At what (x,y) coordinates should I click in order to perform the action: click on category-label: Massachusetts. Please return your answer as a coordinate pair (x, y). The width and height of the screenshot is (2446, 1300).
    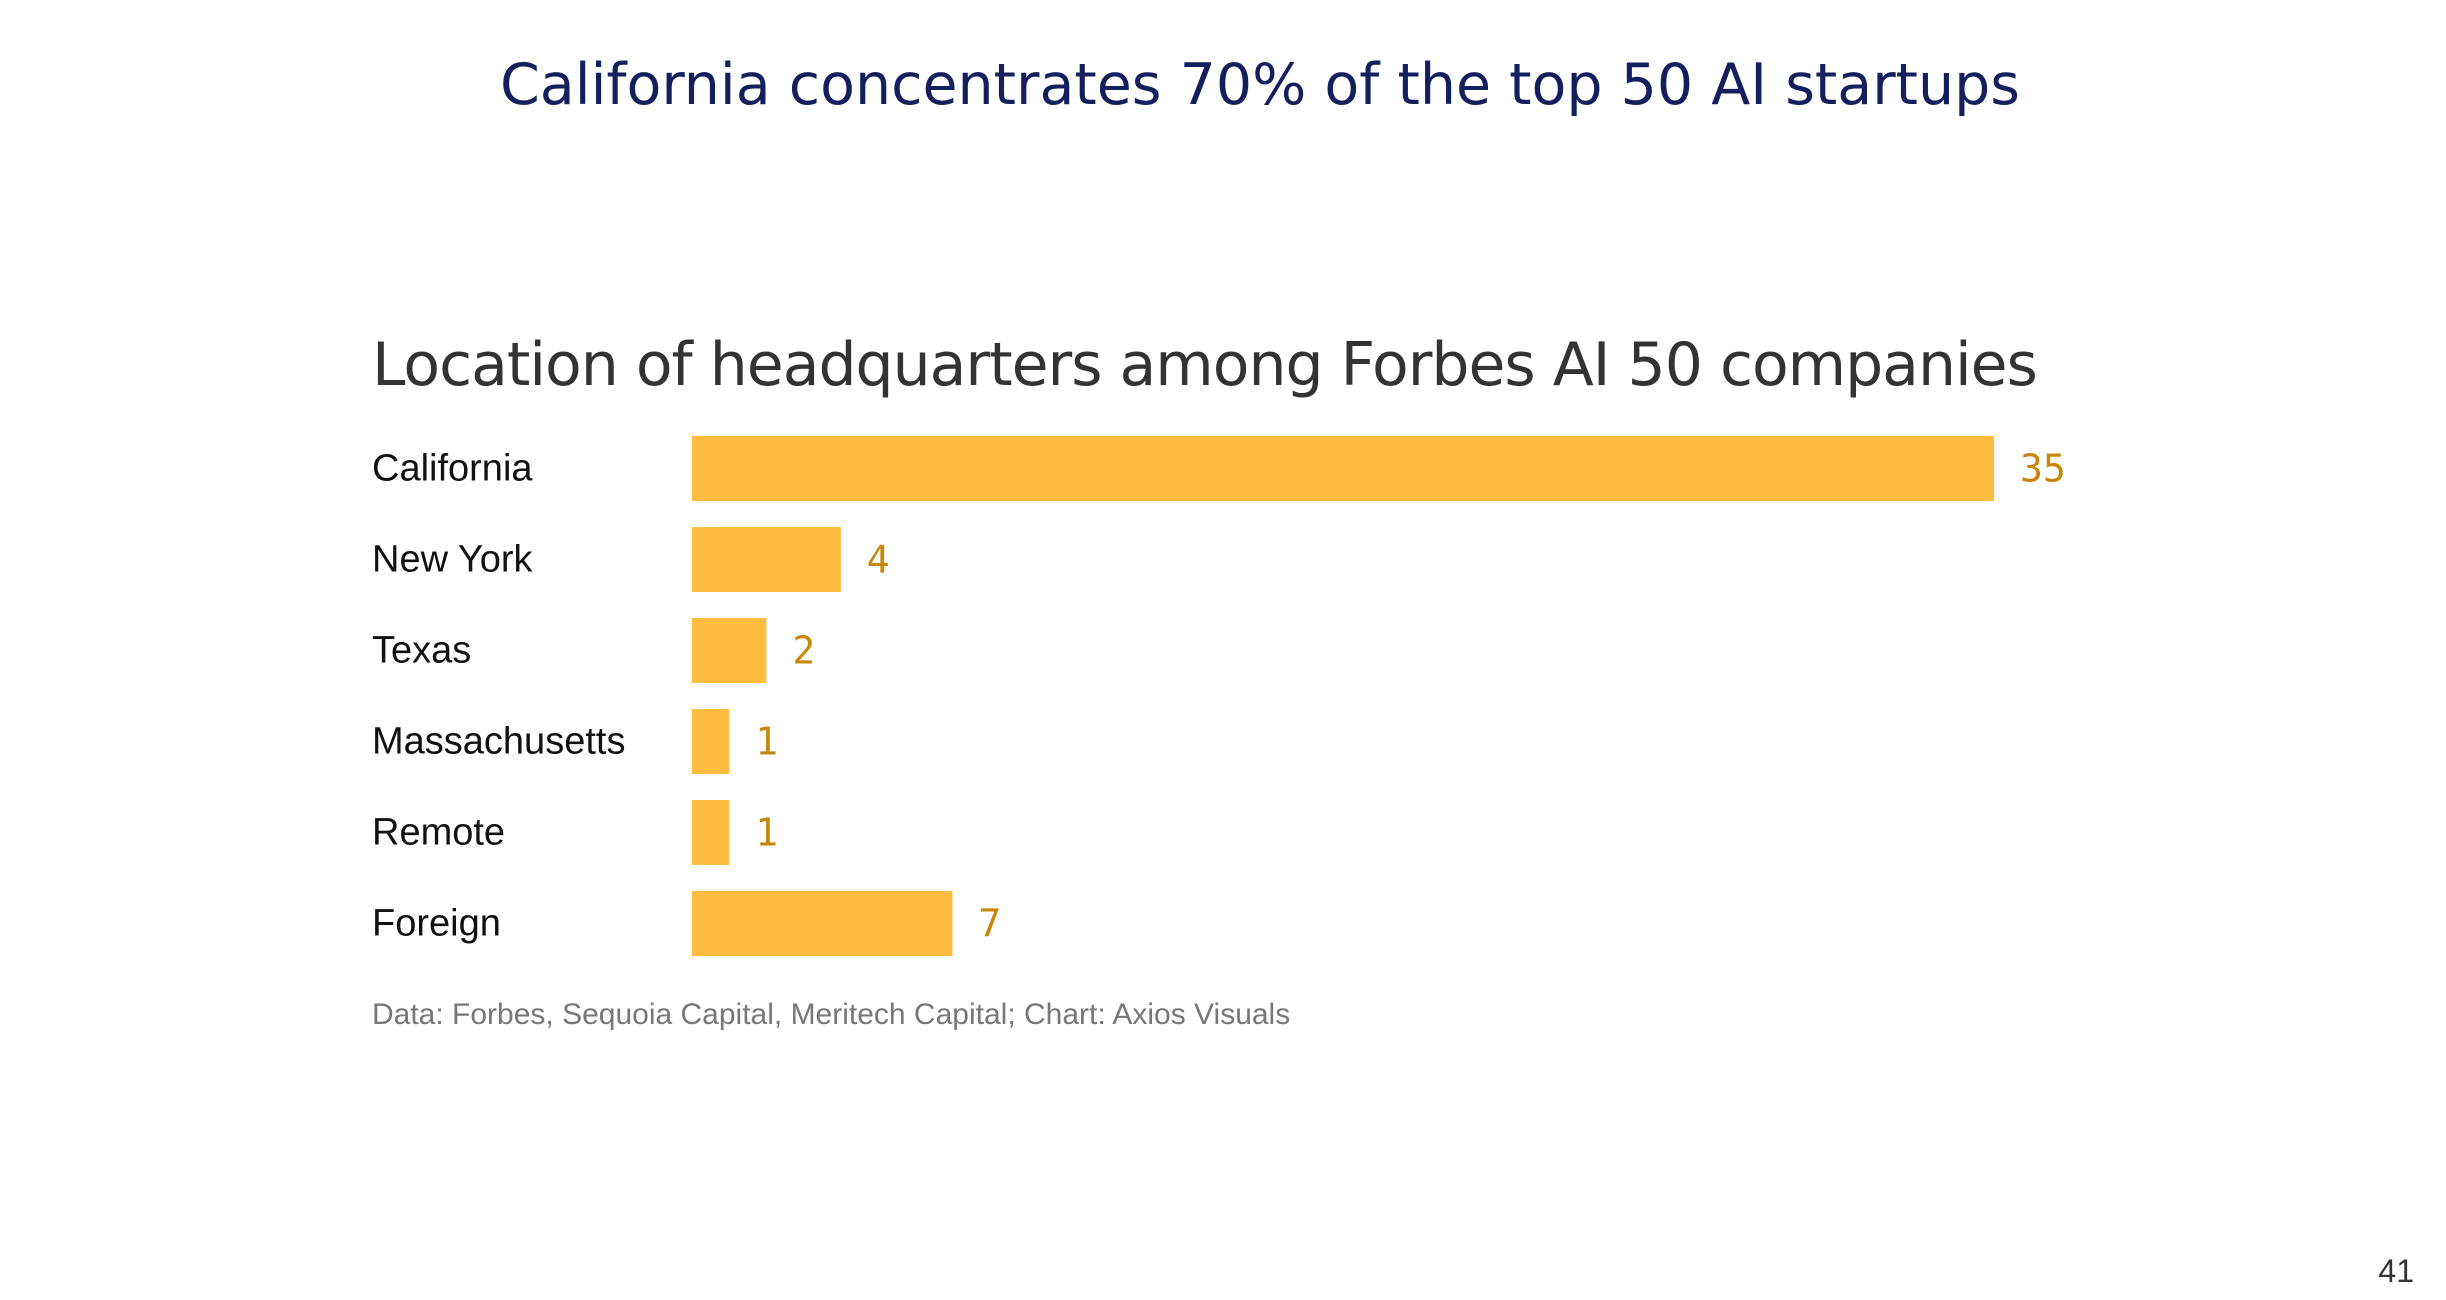
    Looking at the image, I should click on (498, 742).